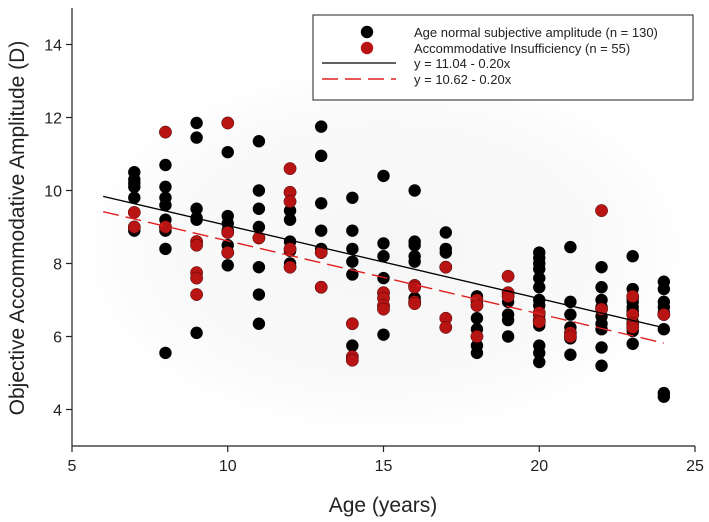 This screenshot has width=709, height=522. Describe the element at coordinates (53, 119) in the screenshot. I see `y-tick-label: 12` at that location.